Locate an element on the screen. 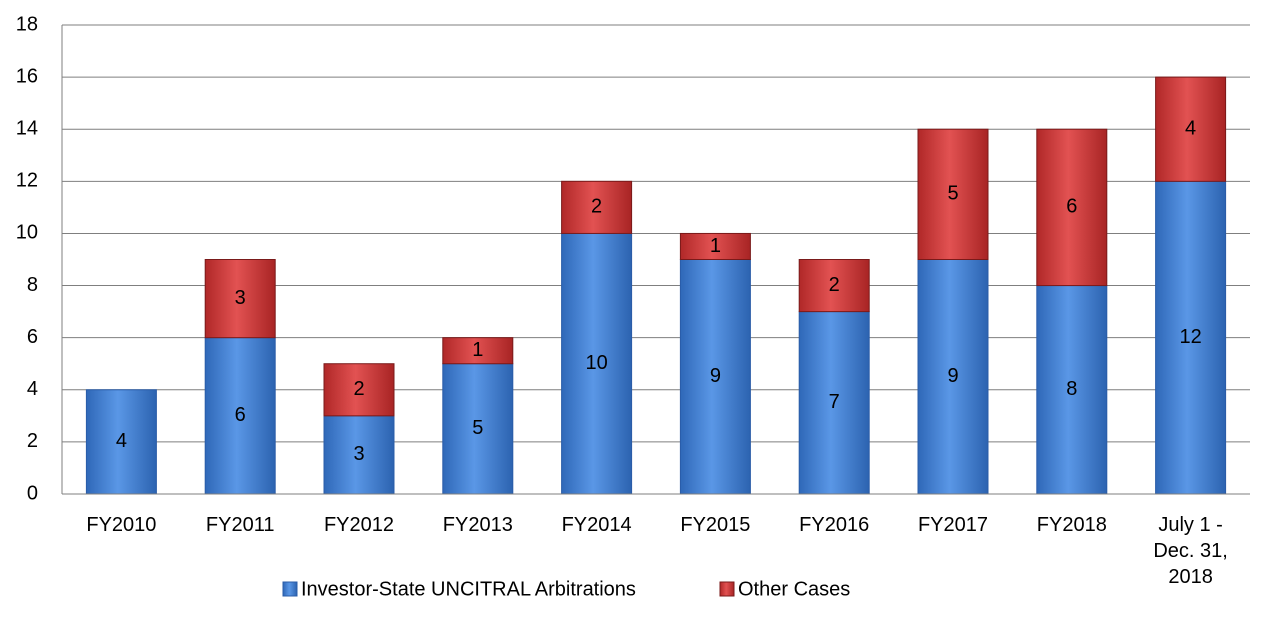 Image resolution: width=1278 pixels, height=628 pixels. y-tick-label: 8 is located at coordinates (32, 285).